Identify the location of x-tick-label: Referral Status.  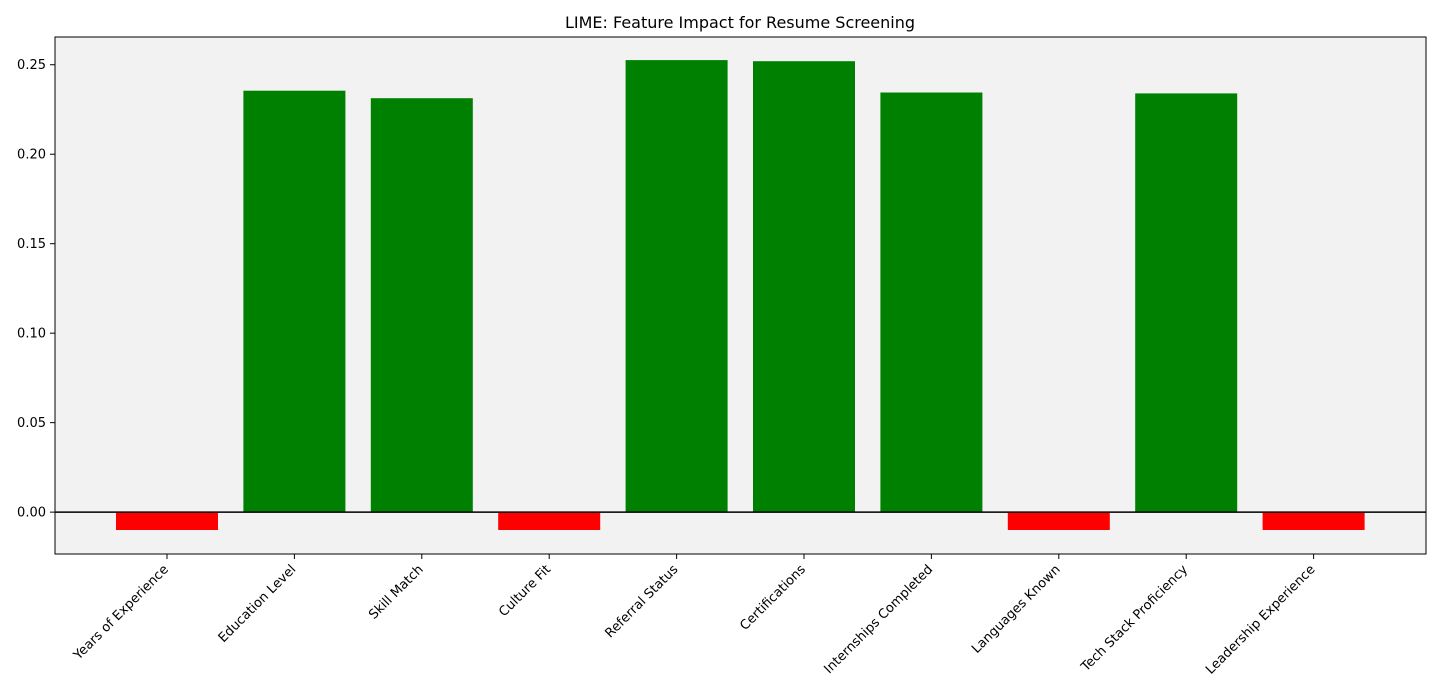
(641, 601).